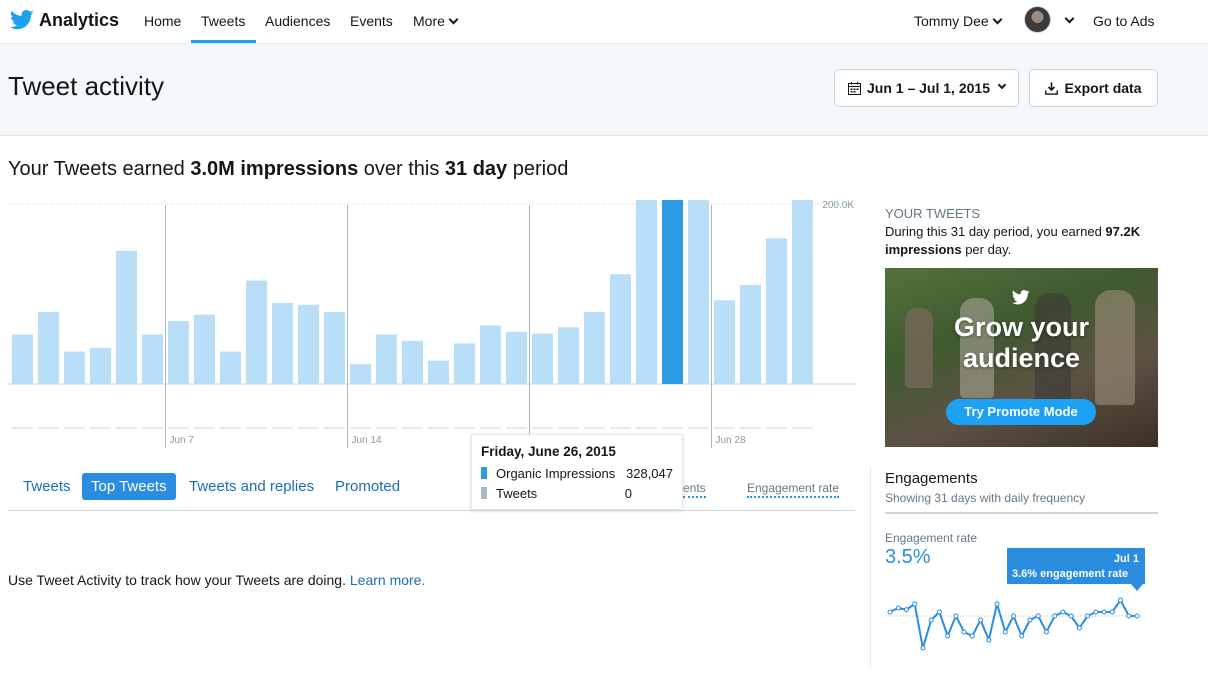  What do you see at coordinates (1070, 574) in the screenshot?
I see `engagement-tooltip-rate: 3.6% engagement rate` at bounding box center [1070, 574].